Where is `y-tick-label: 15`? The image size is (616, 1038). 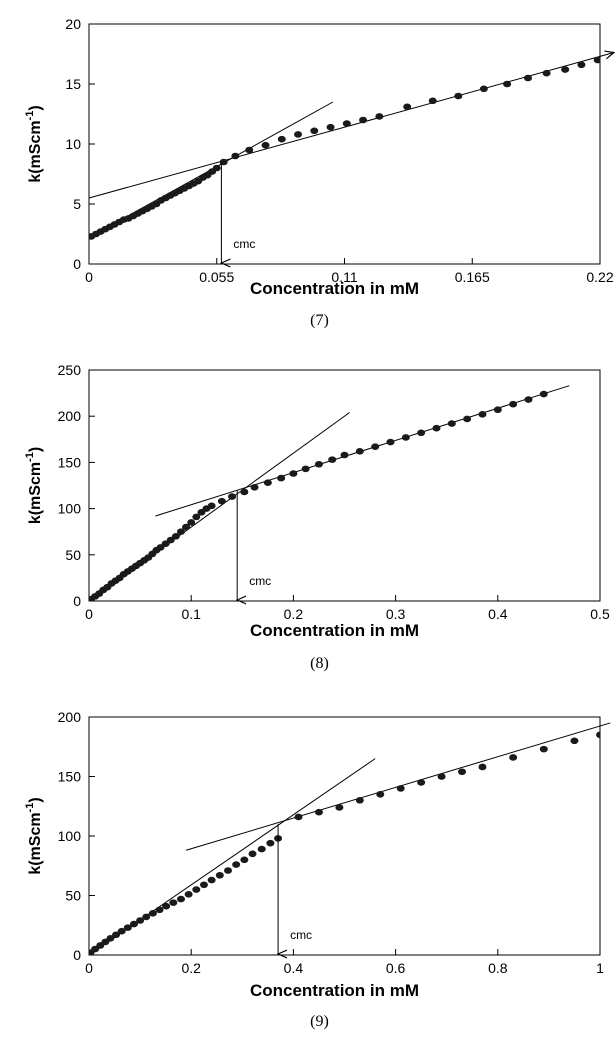 y-tick-label: 15 is located at coordinates (73, 84).